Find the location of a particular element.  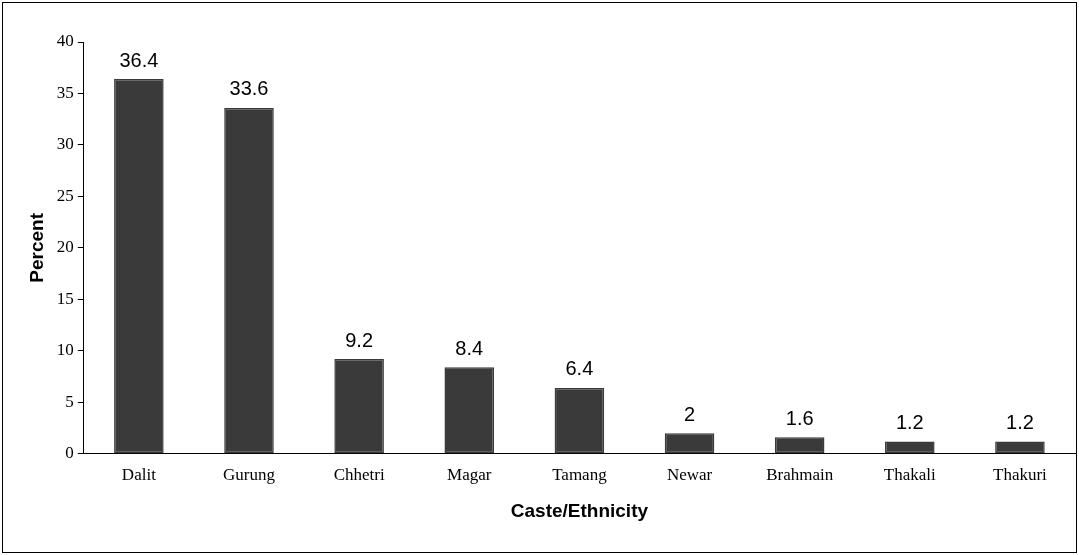

x-axis-title: Caste/Ethnicity is located at coordinates (579, 510).